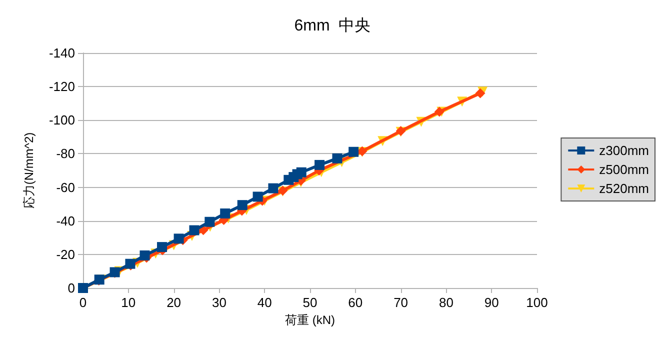 This screenshot has height=339, width=665. I want to click on x-axis-title: 荷重 (kN), so click(310, 320).